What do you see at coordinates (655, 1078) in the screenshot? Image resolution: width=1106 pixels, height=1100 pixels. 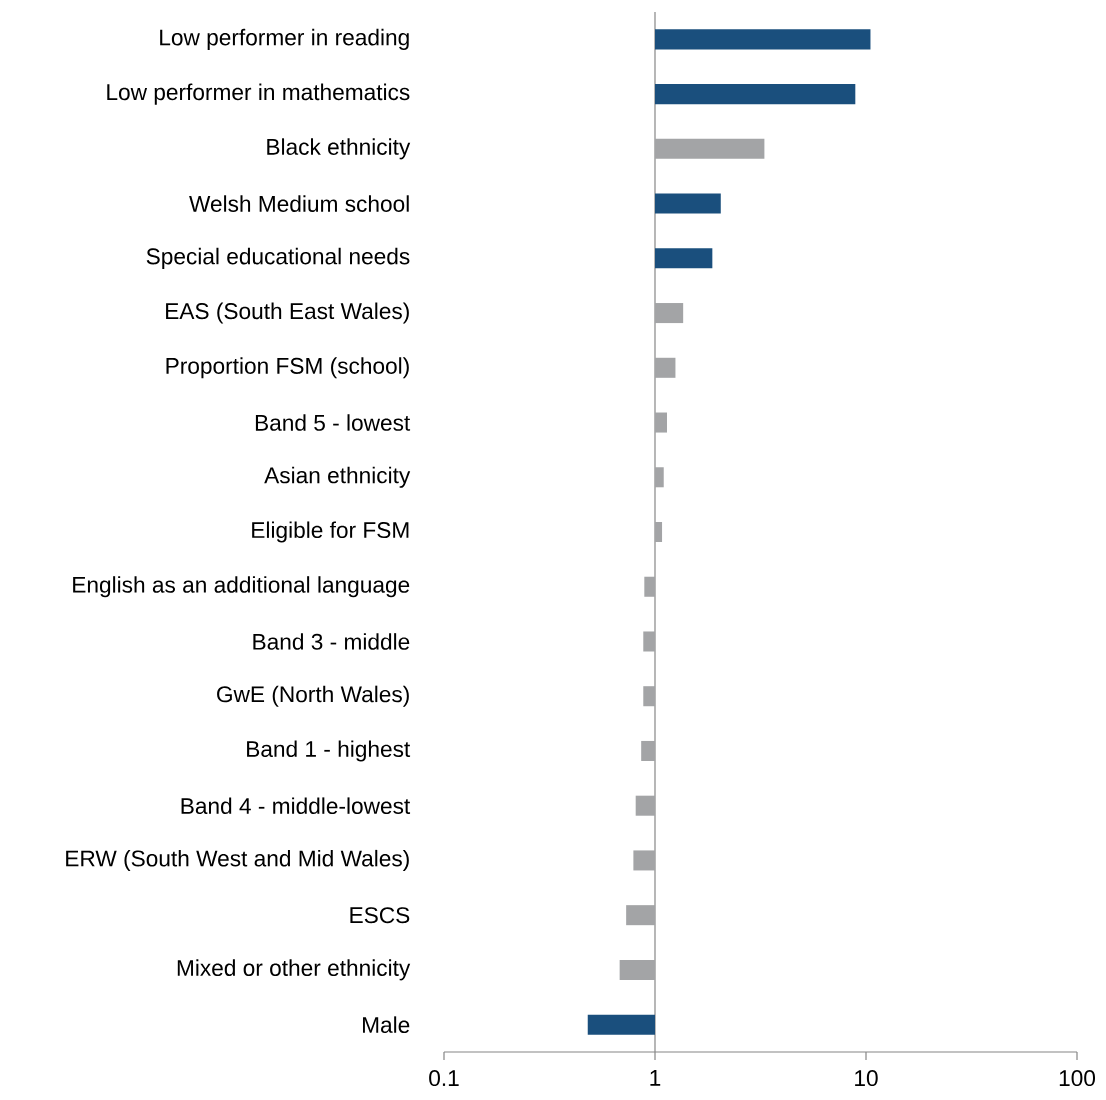 I see `x-tick-label: 1` at bounding box center [655, 1078].